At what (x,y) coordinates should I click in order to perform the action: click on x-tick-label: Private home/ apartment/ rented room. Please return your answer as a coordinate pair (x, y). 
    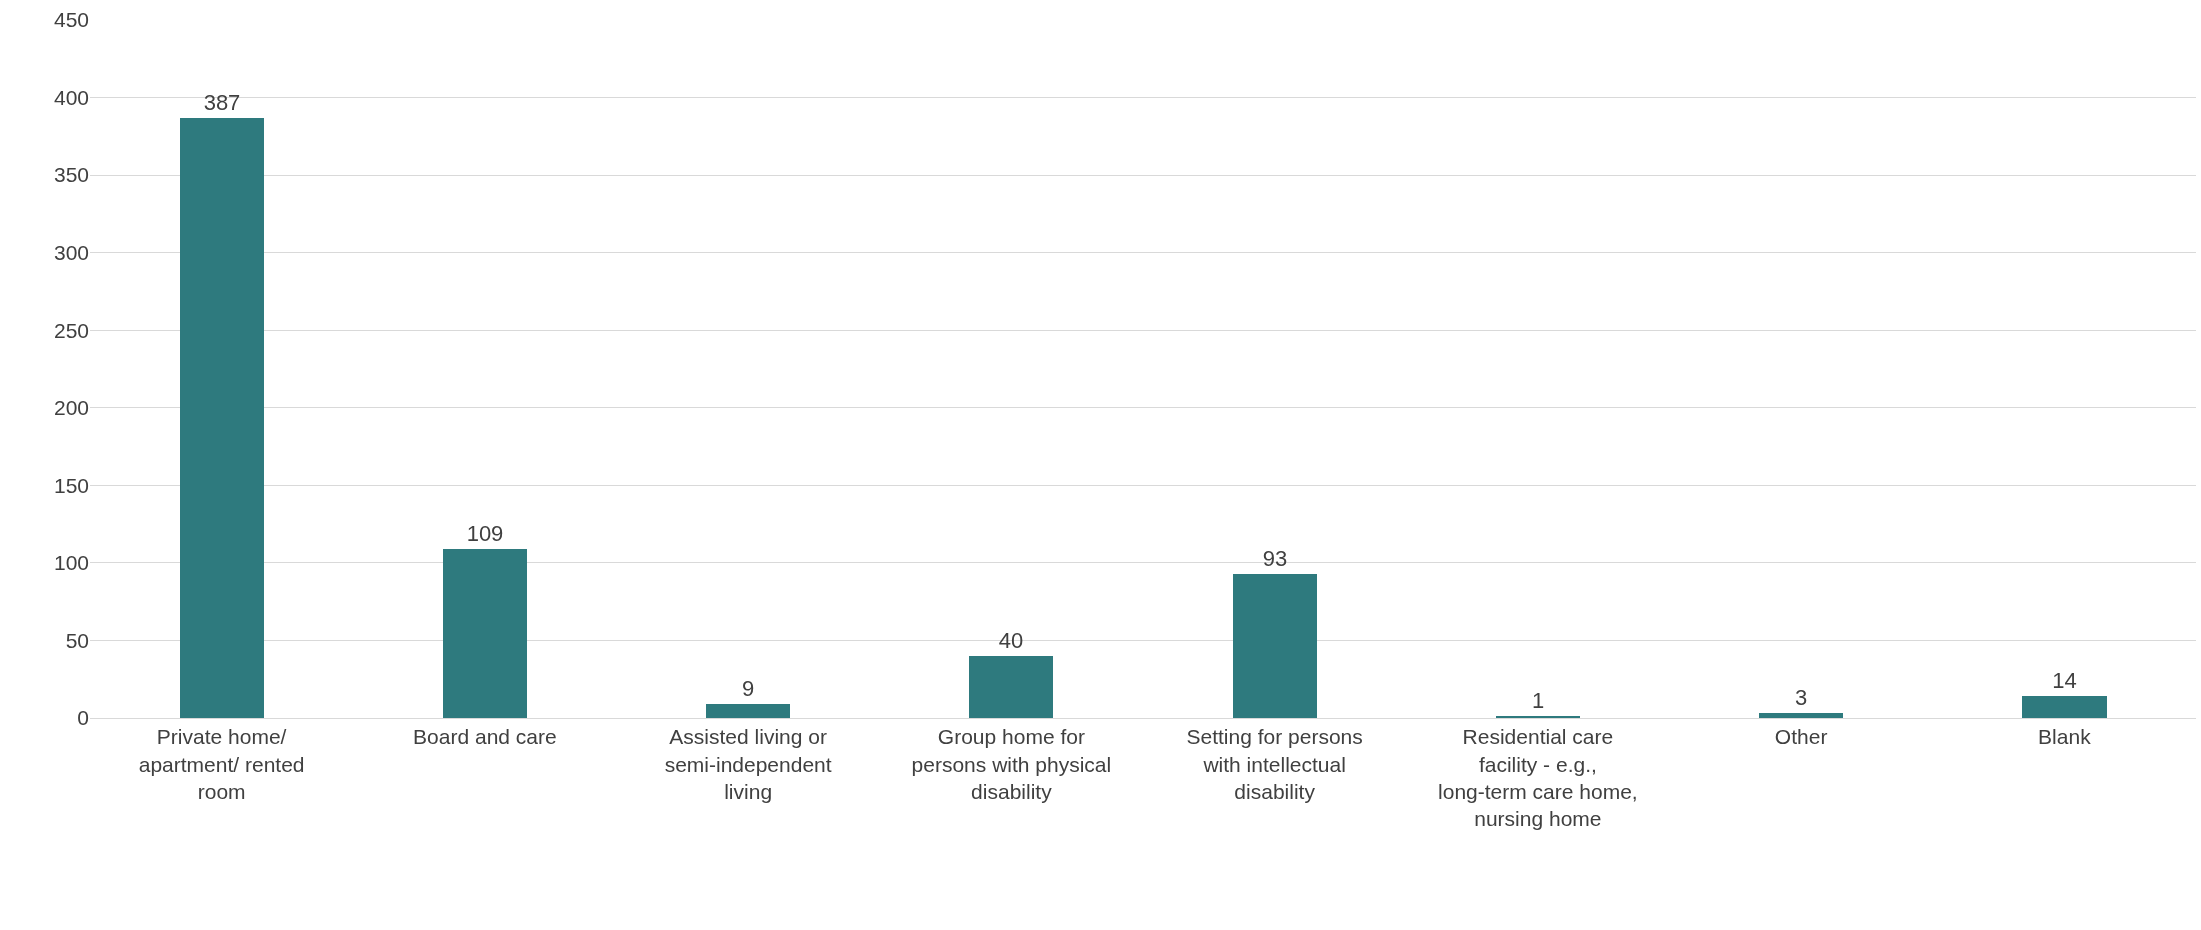
    Looking at the image, I should click on (221, 764).